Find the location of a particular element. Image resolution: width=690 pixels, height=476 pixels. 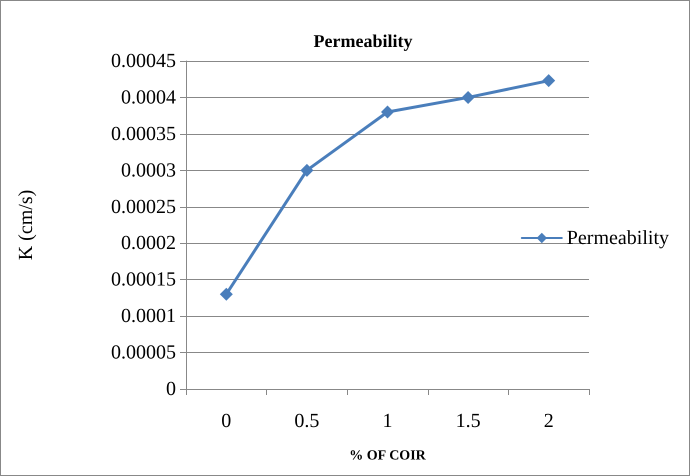

chart-title: Permeability is located at coordinates (363, 41).